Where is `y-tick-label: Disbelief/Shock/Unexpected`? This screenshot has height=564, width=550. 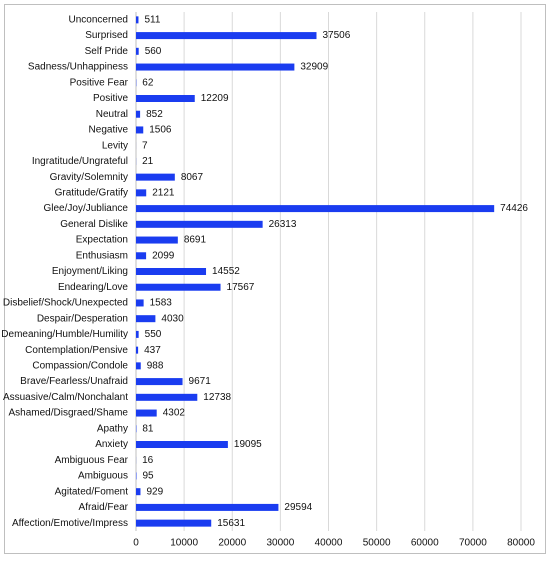 y-tick-label: Disbelief/Shock/Unexpected is located at coordinates (65, 303).